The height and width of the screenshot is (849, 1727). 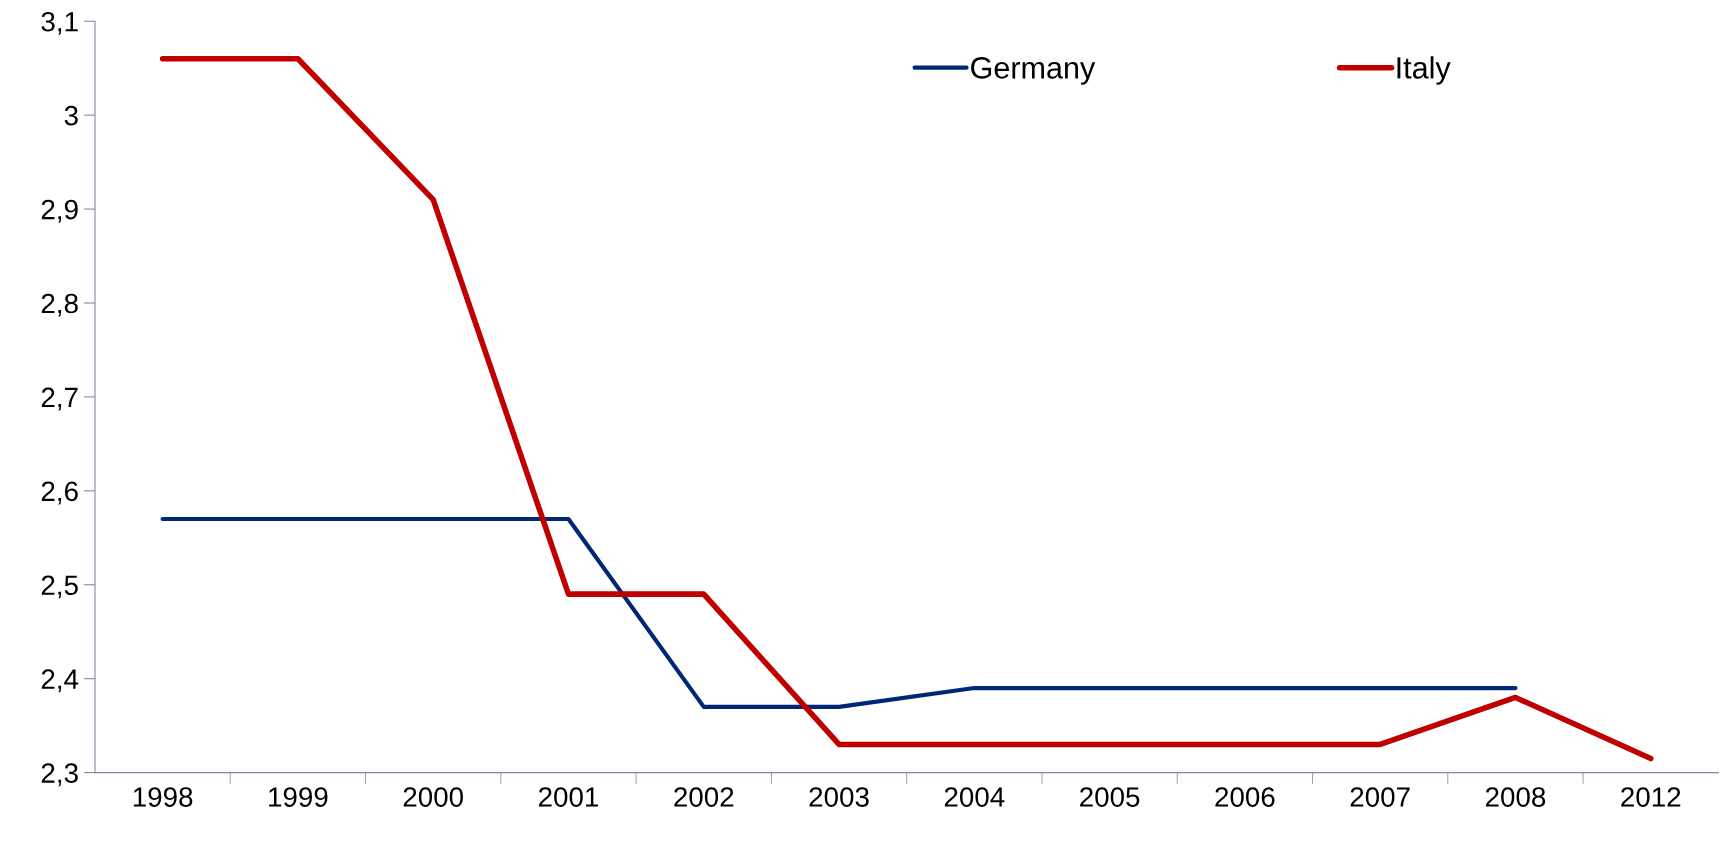 I want to click on x-tick-label: 2004, so click(x=974, y=797).